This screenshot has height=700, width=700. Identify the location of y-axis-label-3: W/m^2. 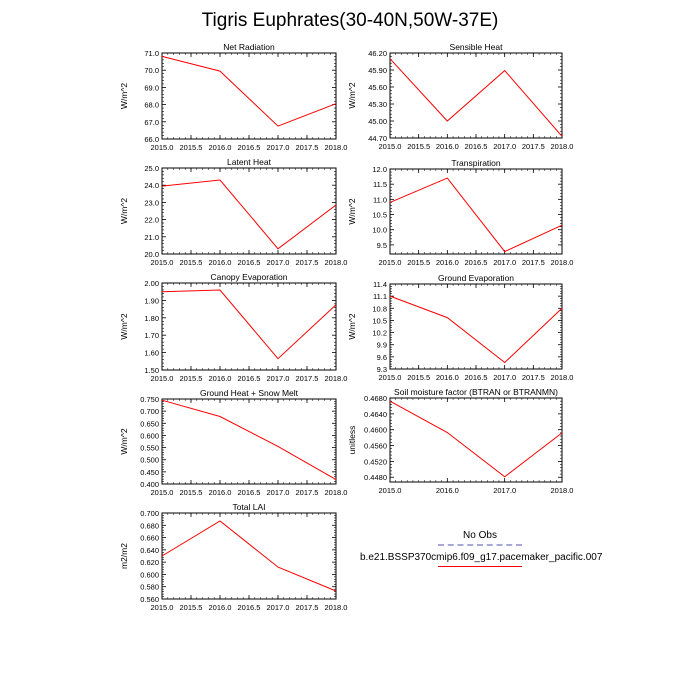
(352, 211).